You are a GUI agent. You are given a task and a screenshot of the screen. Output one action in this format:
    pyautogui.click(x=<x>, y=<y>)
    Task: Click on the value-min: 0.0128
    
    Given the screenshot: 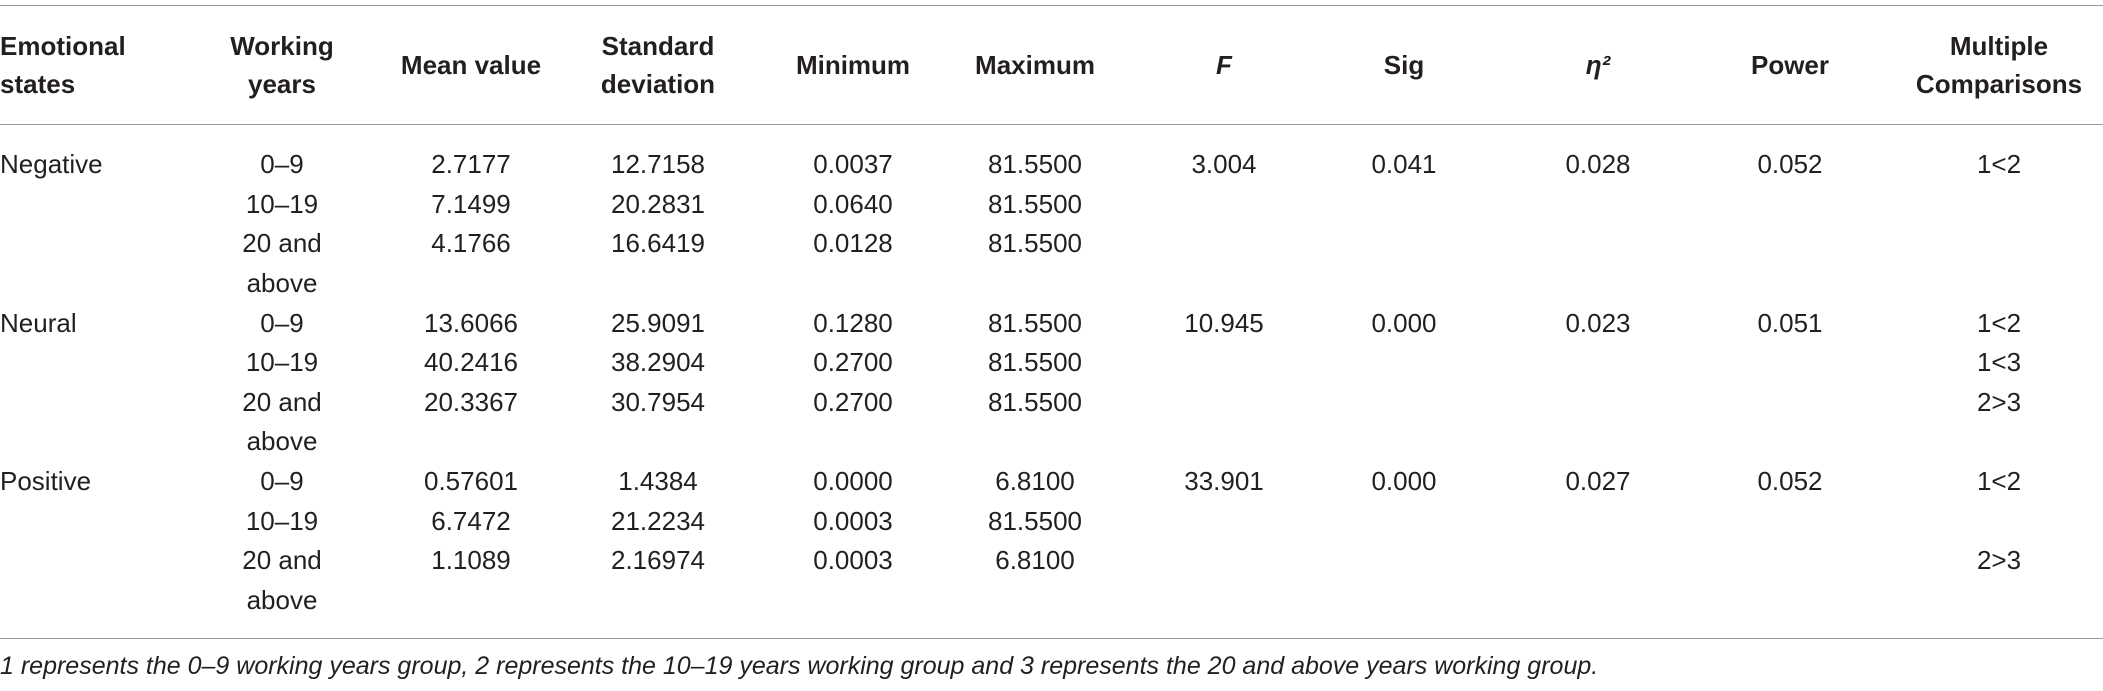 What is the action you would take?
    pyautogui.click(x=853, y=243)
    